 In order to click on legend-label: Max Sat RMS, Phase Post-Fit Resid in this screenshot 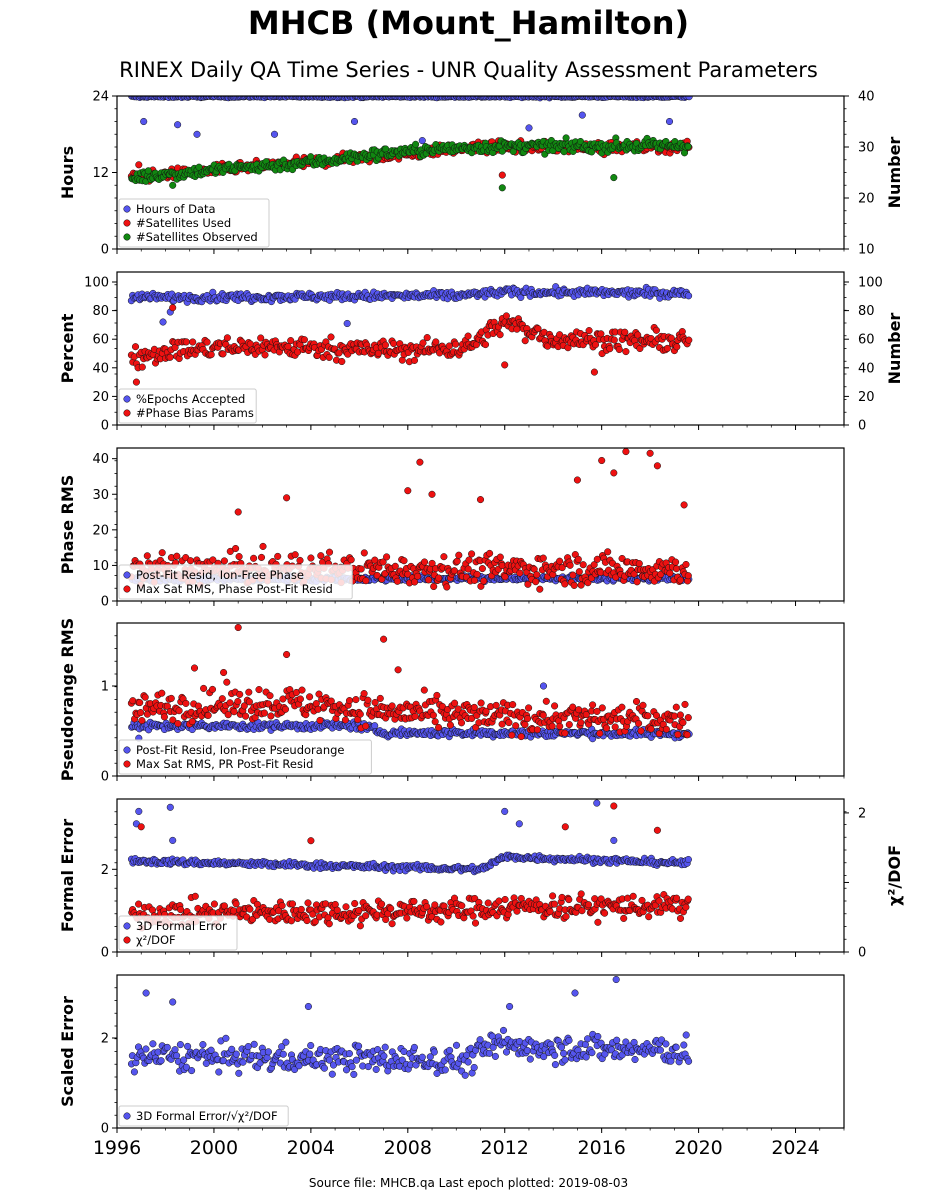, I will do `click(234, 589)`.